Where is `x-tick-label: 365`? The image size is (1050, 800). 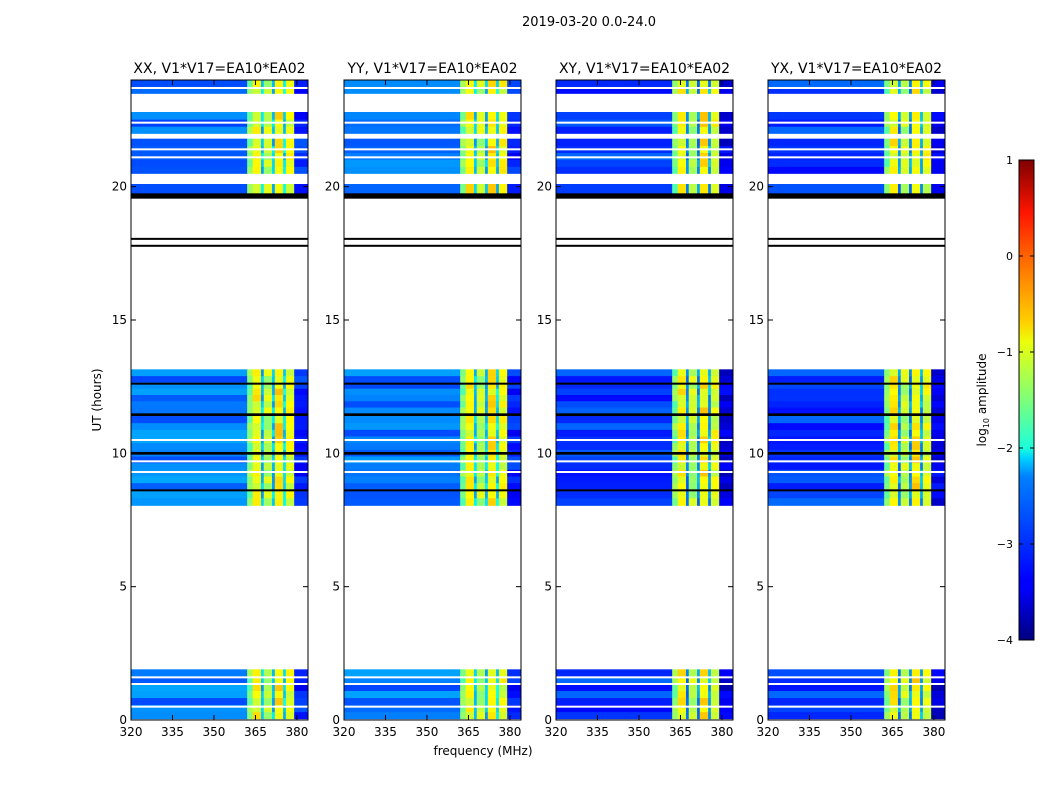
x-tick-label: 365 is located at coordinates (255, 732).